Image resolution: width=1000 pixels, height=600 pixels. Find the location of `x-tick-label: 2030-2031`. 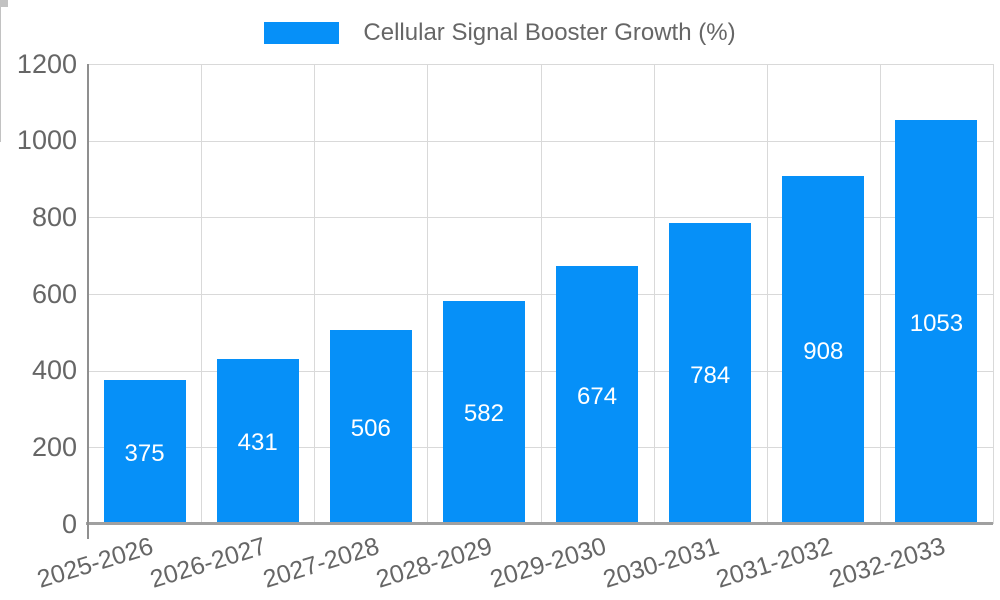

x-tick-label: 2030-2031 is located at coordinates (661, 563).